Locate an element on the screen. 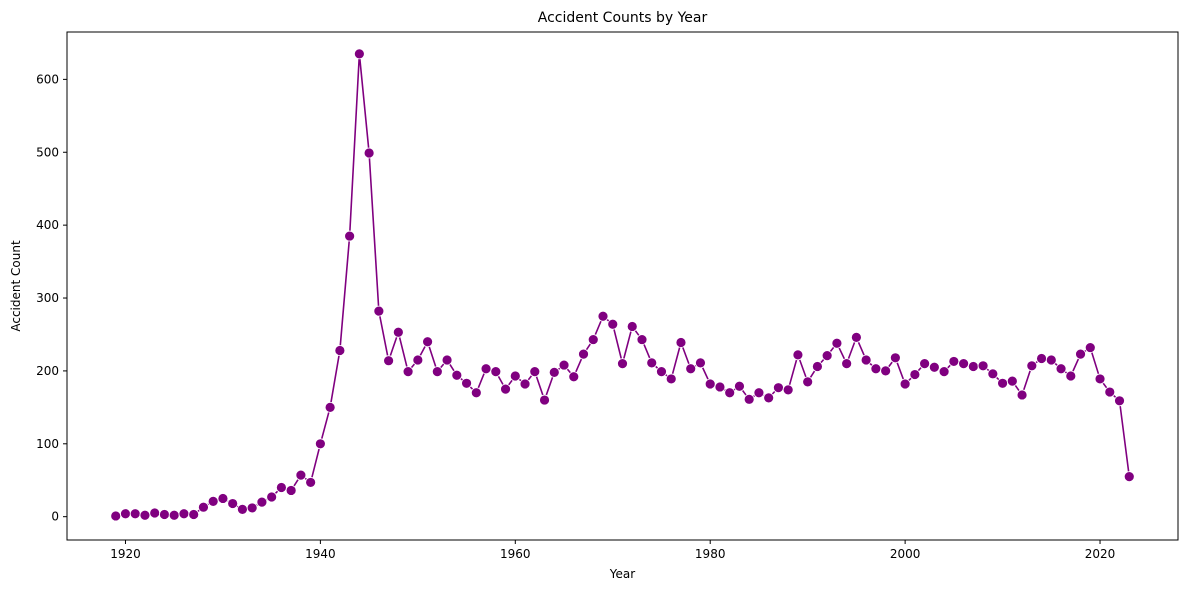 The width and height of the screenshot is (1189, 590). y-tick-label: 600 is located at coordinates (47, 79).